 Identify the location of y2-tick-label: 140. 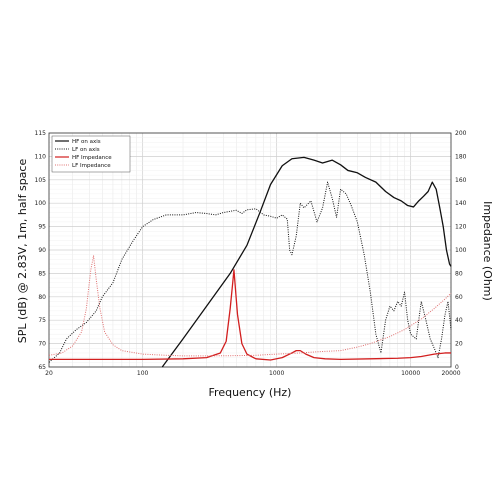
(461, 203).